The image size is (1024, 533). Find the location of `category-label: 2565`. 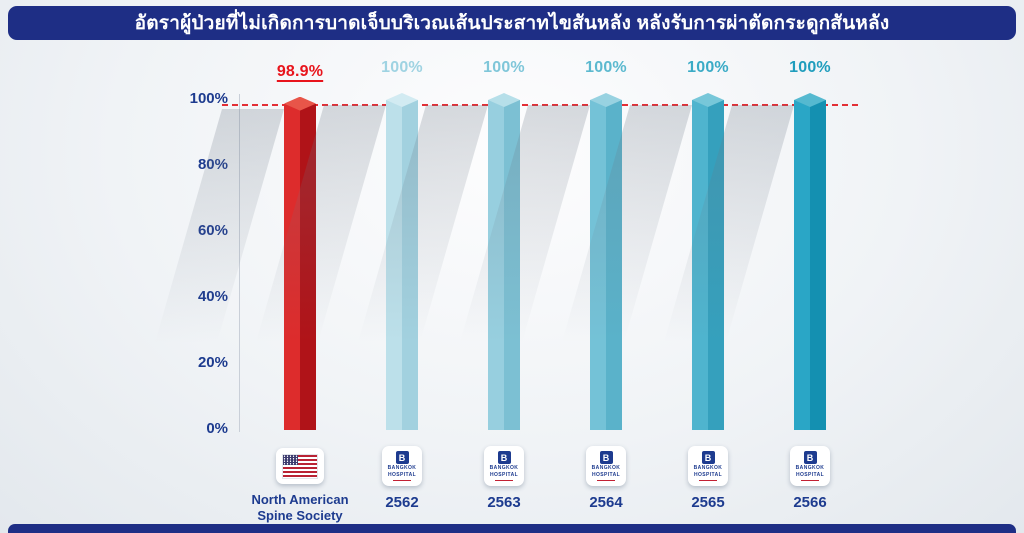

category-label: 2565 is located at coordinates (708, 502).